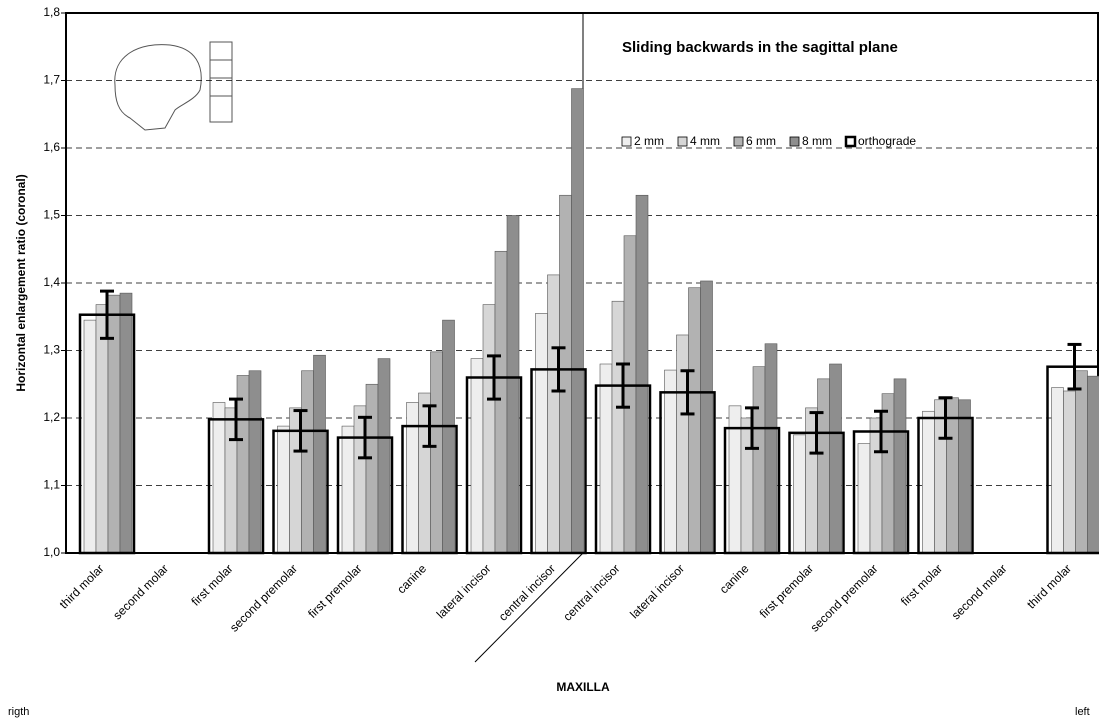  I want to click on y-axis-label: Horizontal enlargement ratio (coronal), so click(21, 282).